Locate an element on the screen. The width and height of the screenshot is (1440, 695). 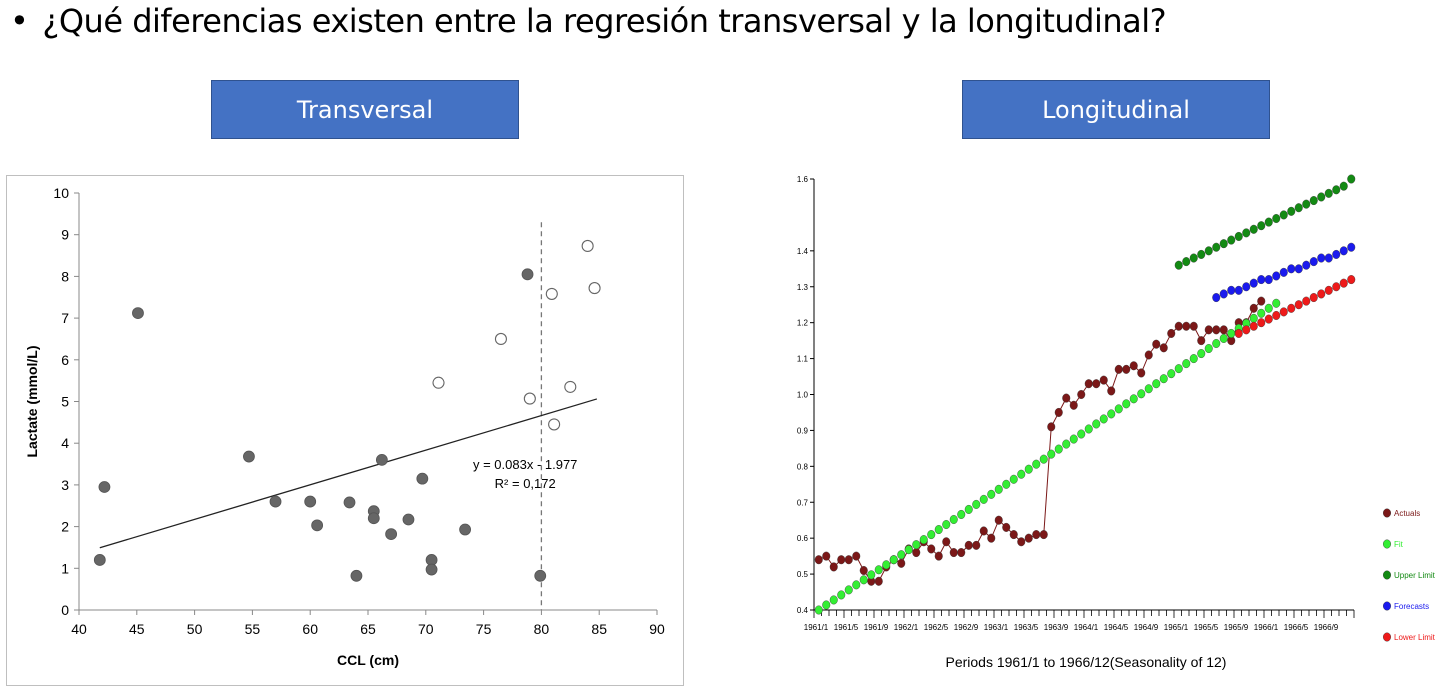
x-tick-label: 70 is located at coordinates (426, 629).